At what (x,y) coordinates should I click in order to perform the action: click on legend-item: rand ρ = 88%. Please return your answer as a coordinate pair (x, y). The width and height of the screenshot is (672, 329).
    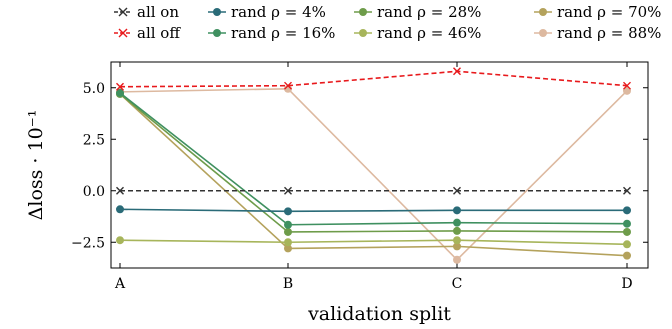
    Looking at the image, I should click on (596, 33).